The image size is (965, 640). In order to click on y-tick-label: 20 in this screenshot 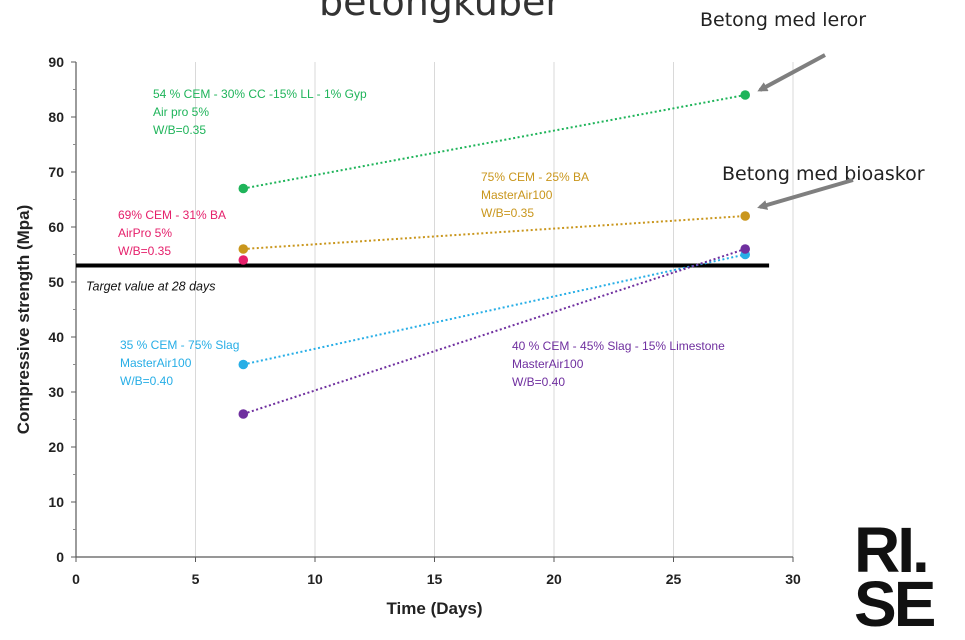, I will do `click(56, 447)`.